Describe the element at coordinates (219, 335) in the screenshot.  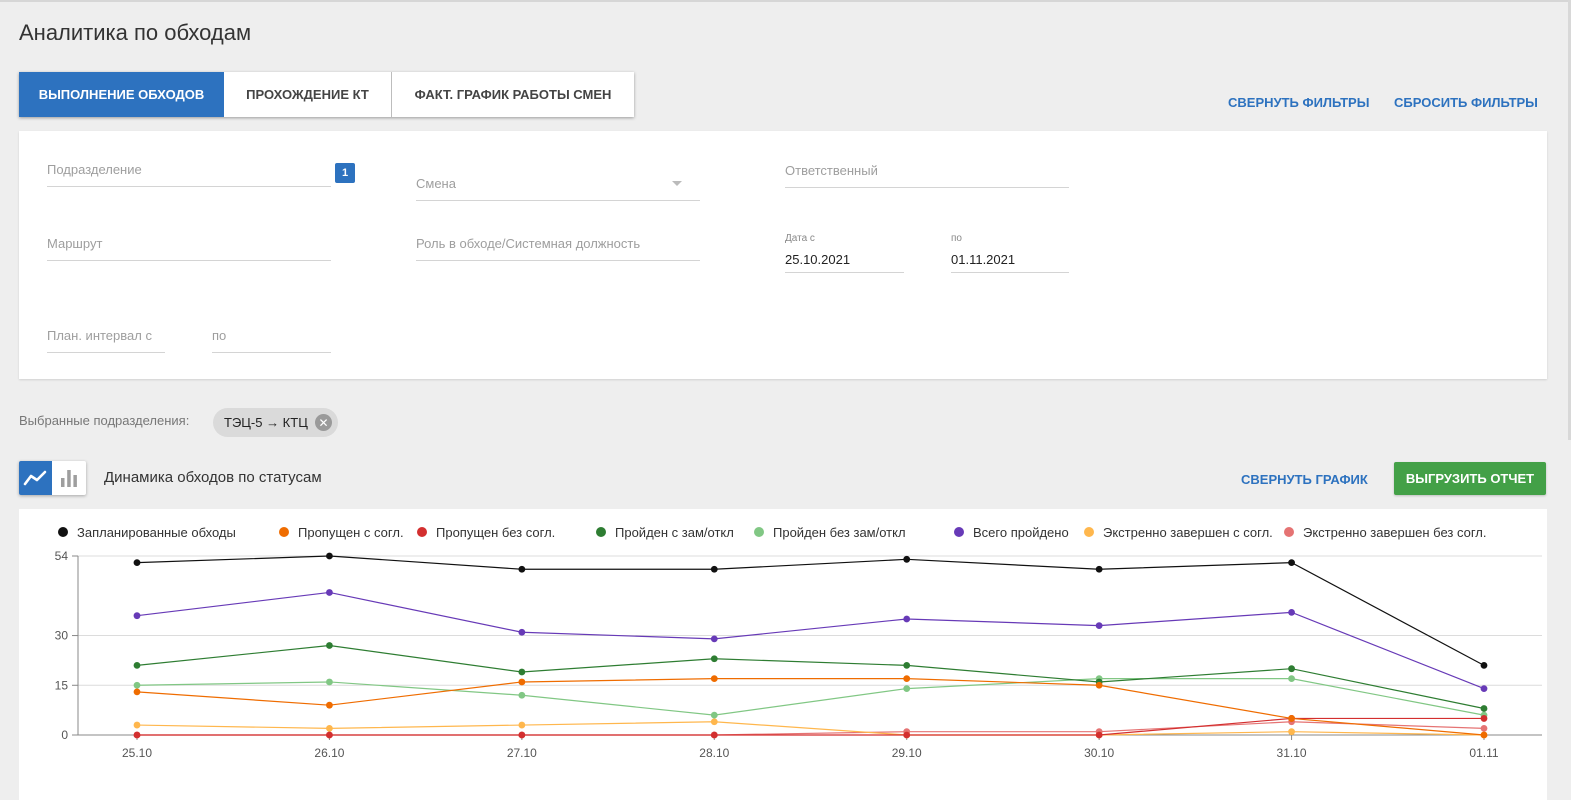
I see `plan-interval-to-placeholder: по` at that location.